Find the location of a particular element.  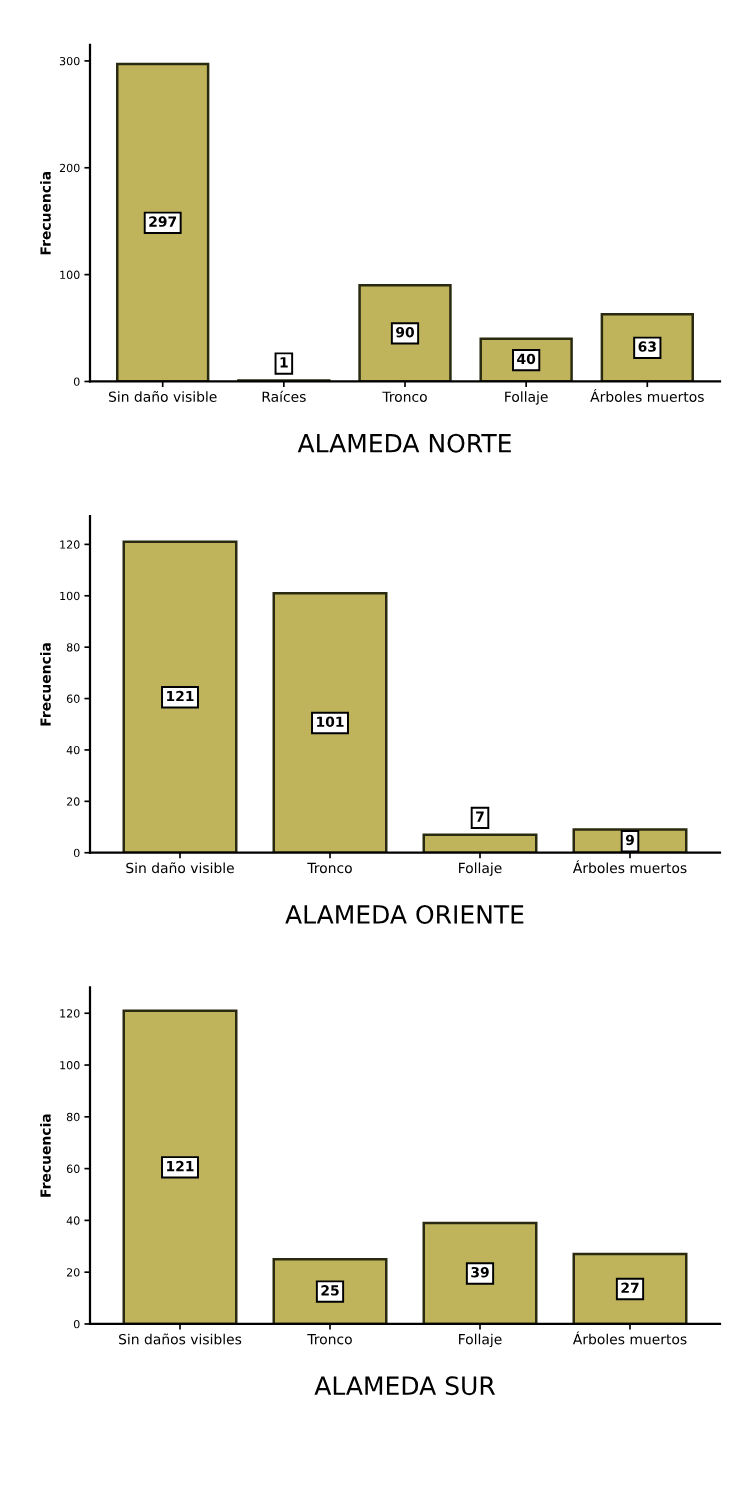

text: ALAMEDA NORTE is located at coordinates (404, 443).